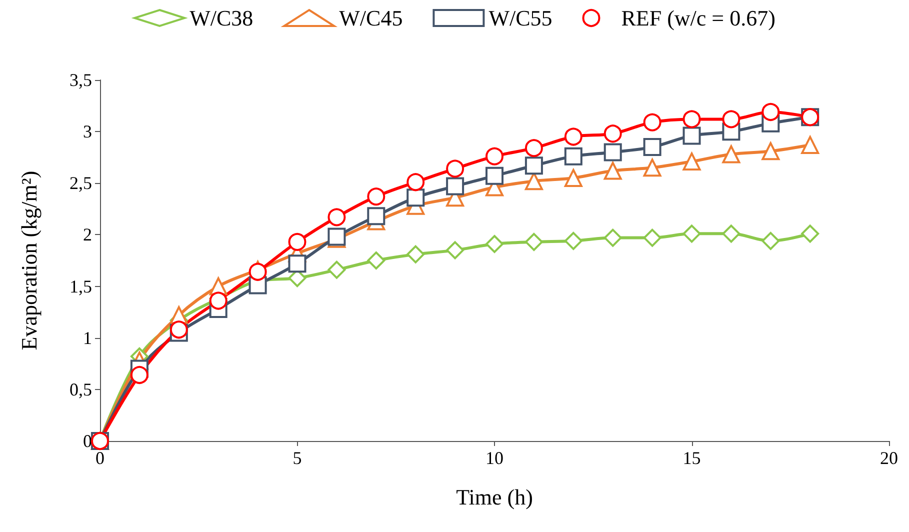  Describe the element at coordinates (87, 441) in the screenshot. I see `y-tick-label: 0` at that location.